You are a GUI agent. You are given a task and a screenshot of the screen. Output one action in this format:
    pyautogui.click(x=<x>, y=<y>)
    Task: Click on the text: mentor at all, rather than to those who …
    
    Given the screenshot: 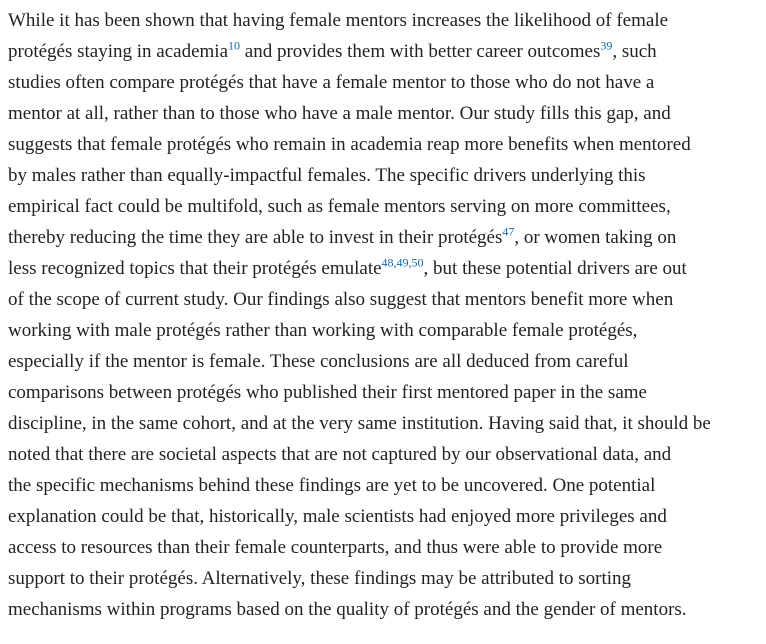 What is the action you would take?
    pyautogui.click(x=339, y=113)
    